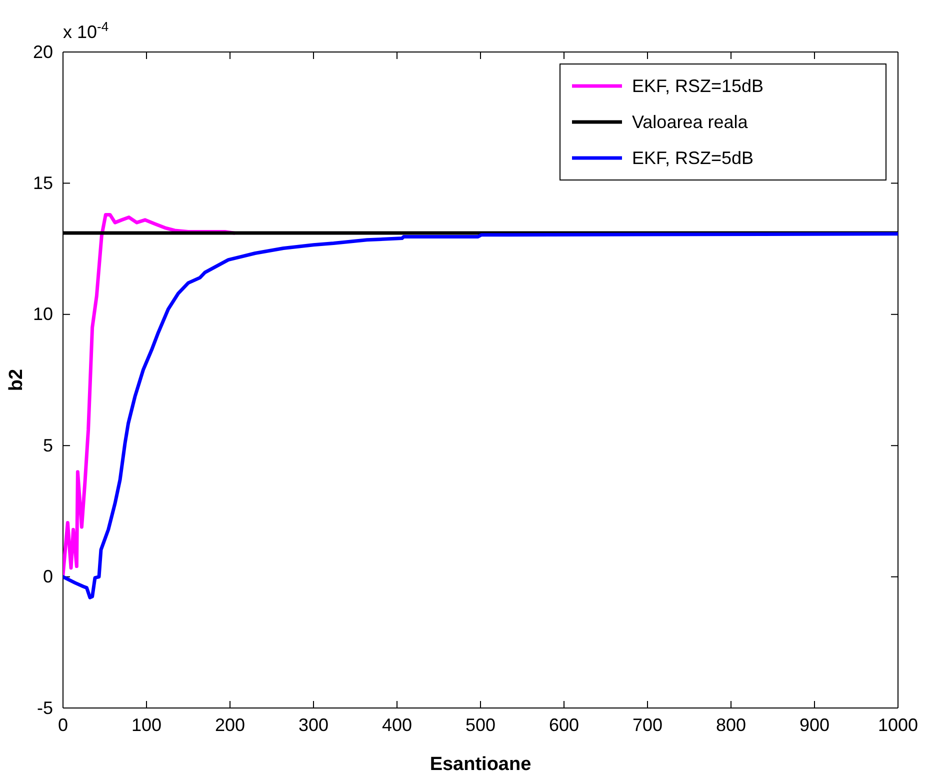  Describe the element at coordinates (397, 724) in the screenshot. I see `x-tick-label: 400` at that location.